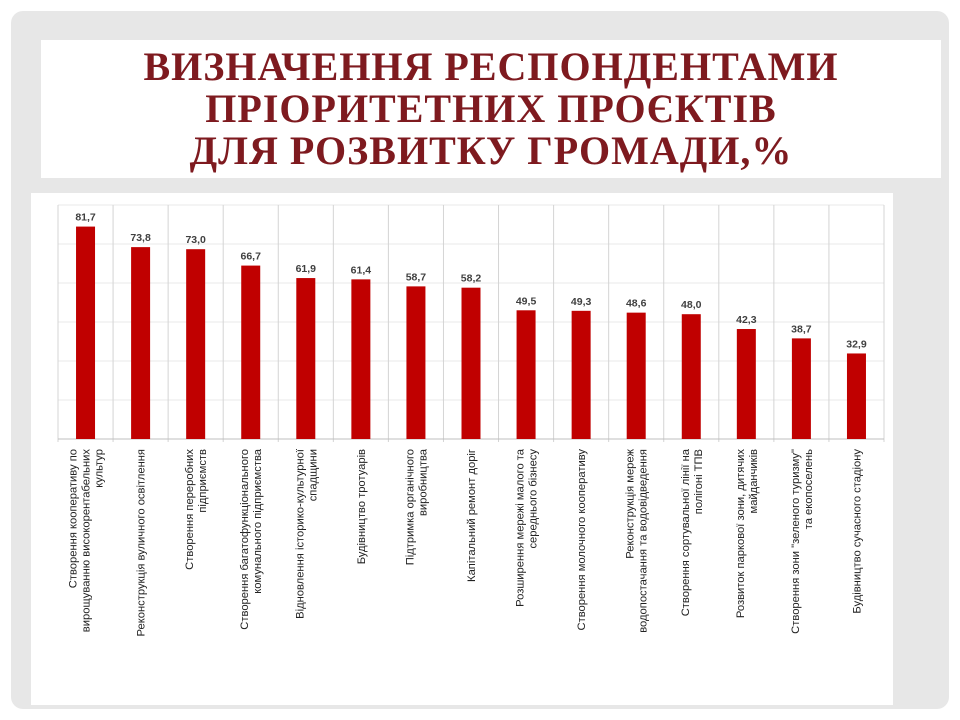 The height and width of the screenshot is (720, 960). I want to click on category-label-3: Створення переробних підприємств, so click(196, 509).